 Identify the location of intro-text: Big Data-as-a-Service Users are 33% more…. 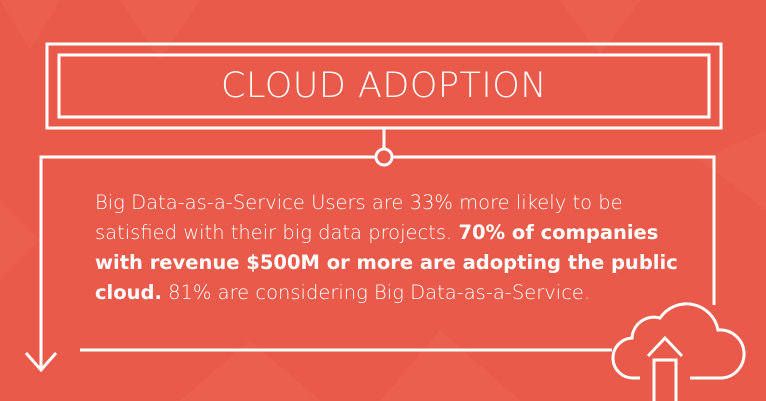
(359, 217).